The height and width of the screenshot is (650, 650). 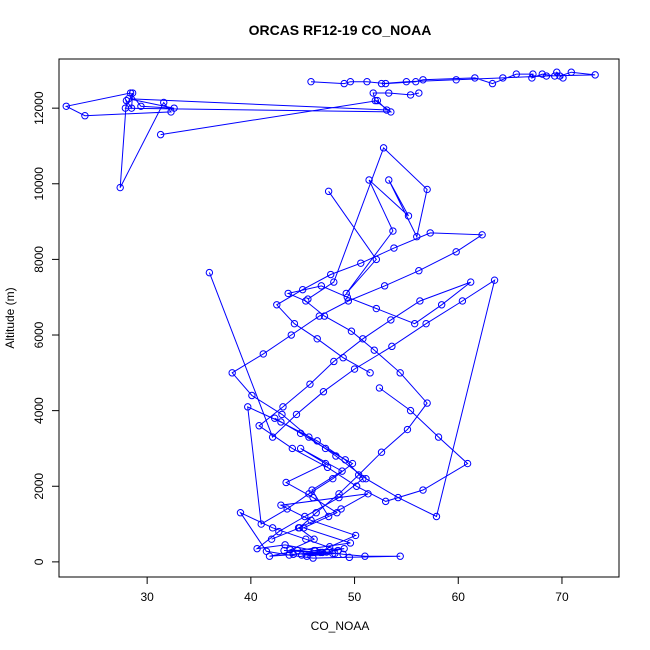 What do you see at coordinates (39, 561) in the screenshot?
I see `y-tick-label: 0` at bounding box center [39, 561].